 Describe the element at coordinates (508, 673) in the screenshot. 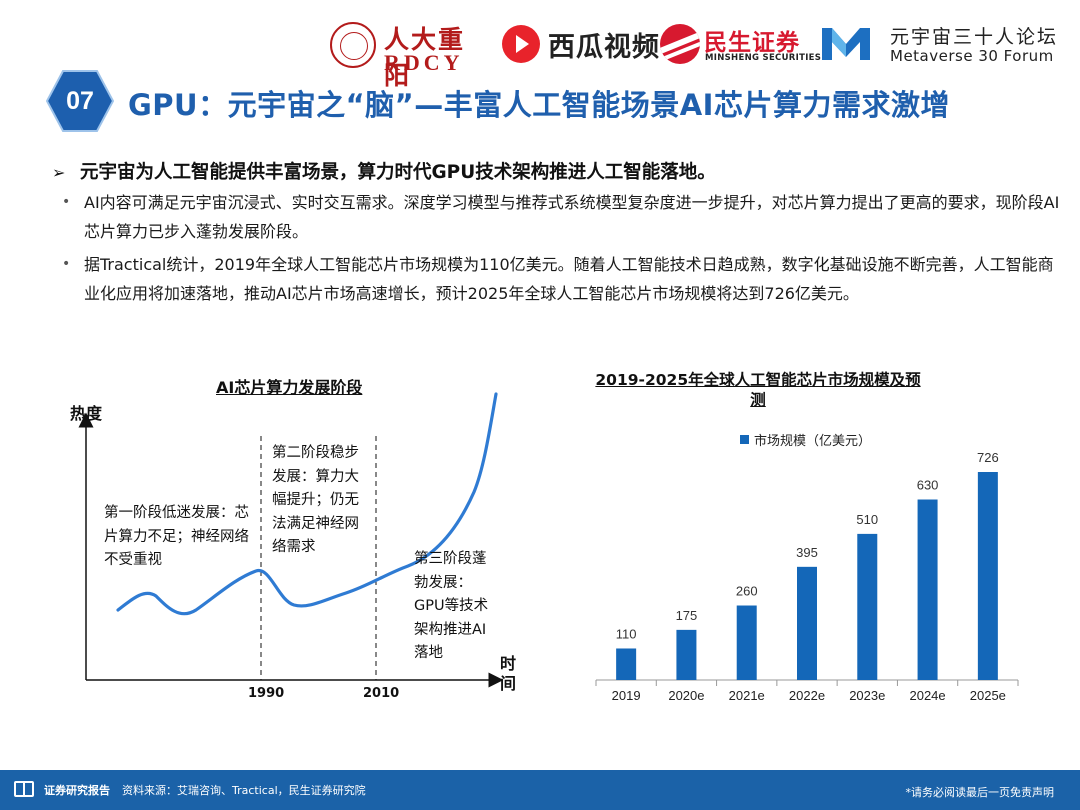

I see `x-axis-label: 时间` at that location.